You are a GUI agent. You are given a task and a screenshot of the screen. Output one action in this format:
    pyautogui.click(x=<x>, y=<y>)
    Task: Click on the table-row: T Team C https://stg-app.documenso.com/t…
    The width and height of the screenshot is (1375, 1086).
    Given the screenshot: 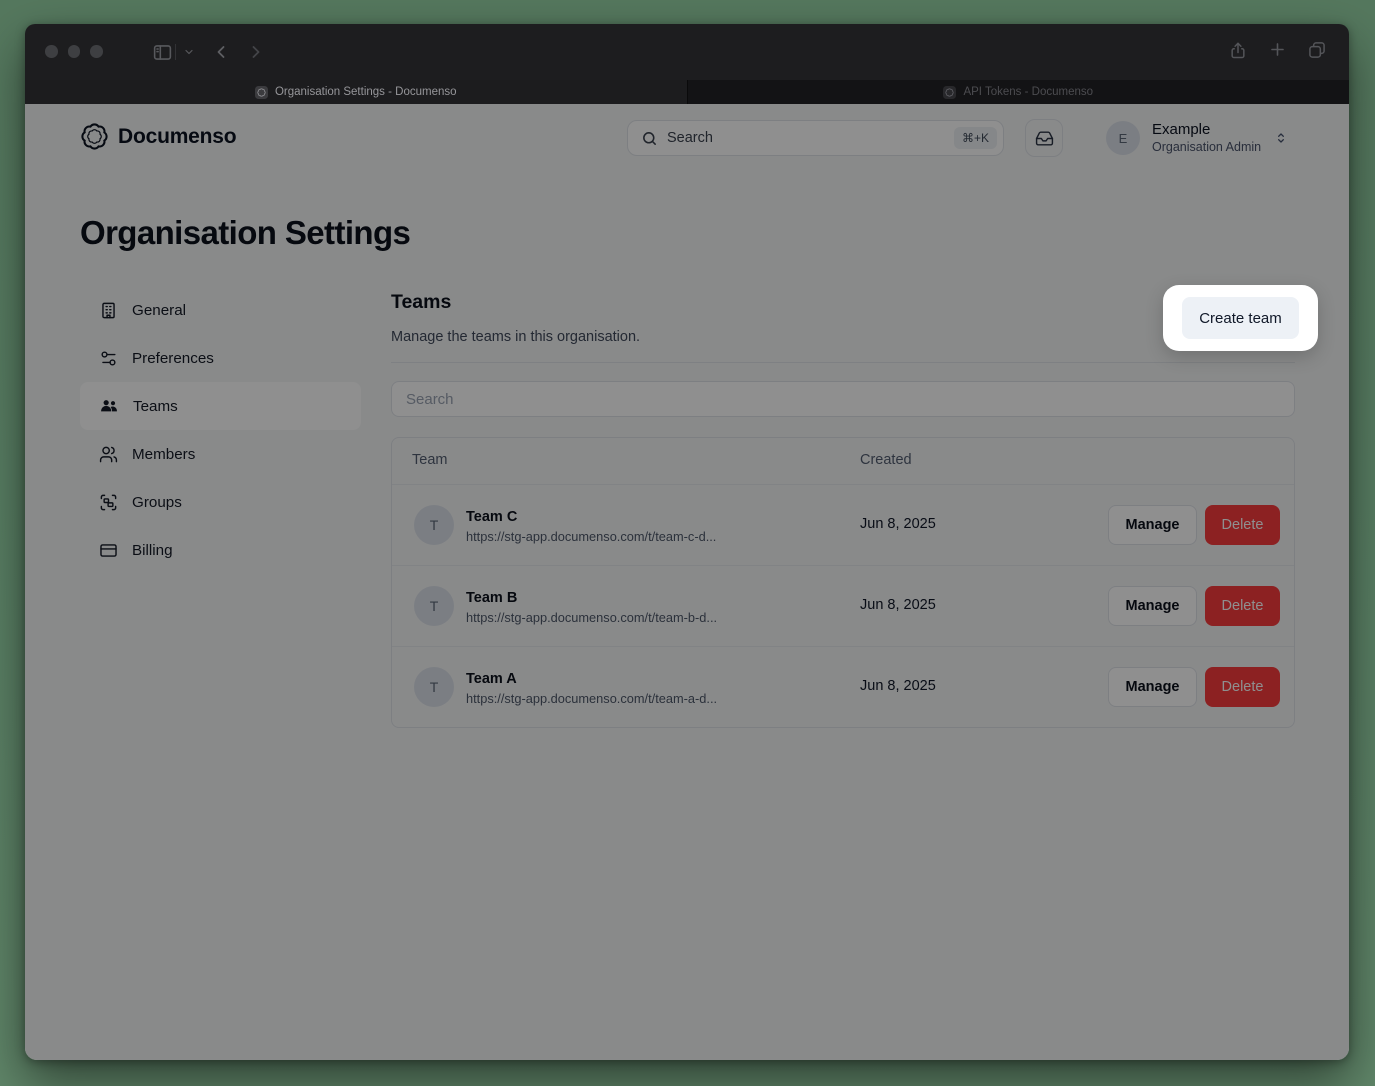 What is the action you would take?
    pyautogui.click(x=843, y=524)
    